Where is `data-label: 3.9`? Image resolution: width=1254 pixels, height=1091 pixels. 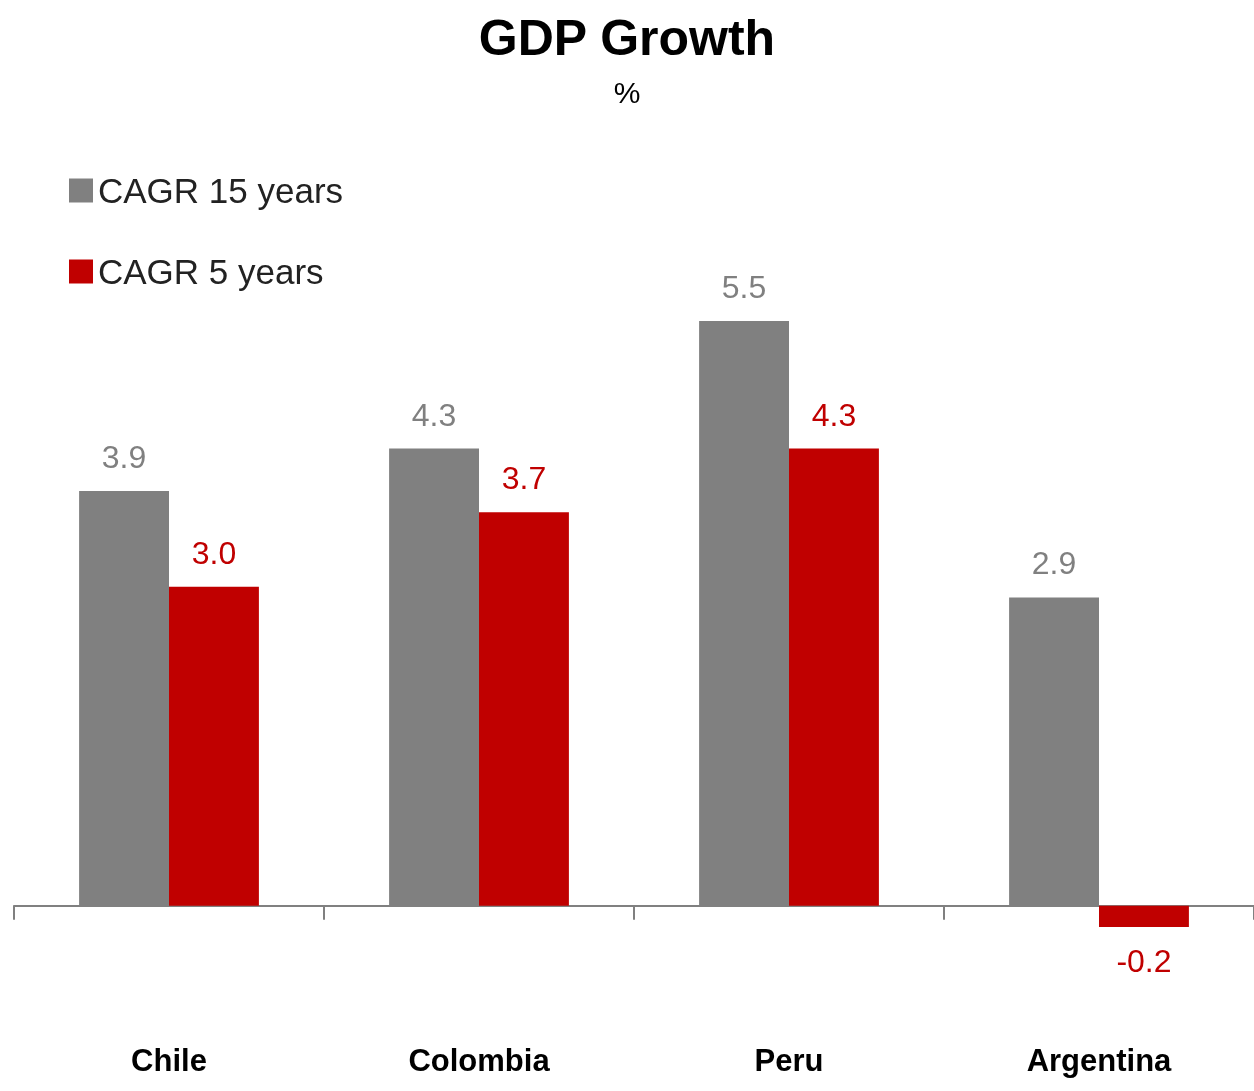 data-label: 3.9 is located at coordinates (124, 457).